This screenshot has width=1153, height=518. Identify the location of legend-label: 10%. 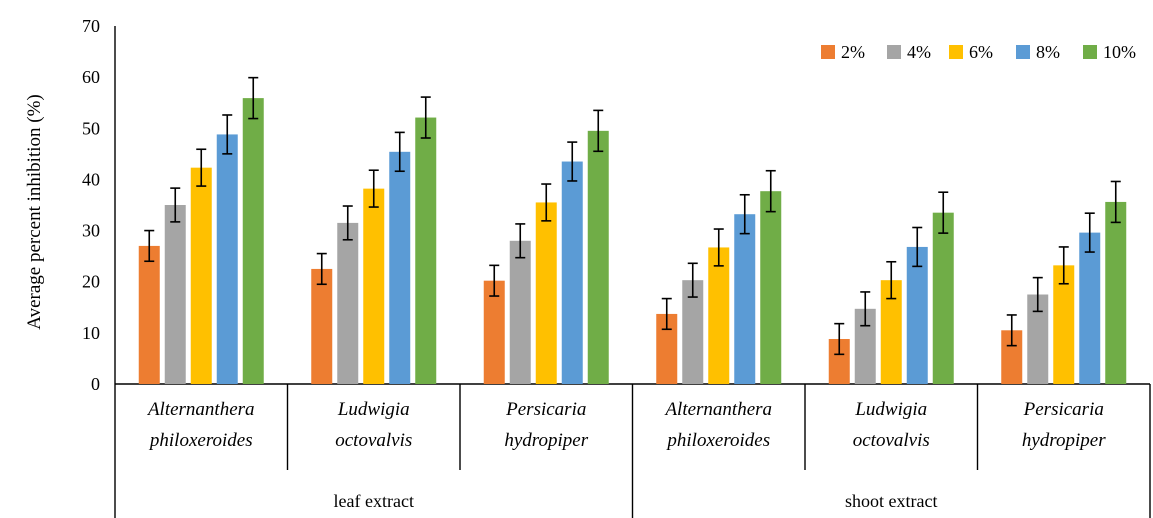
(1119, 52).